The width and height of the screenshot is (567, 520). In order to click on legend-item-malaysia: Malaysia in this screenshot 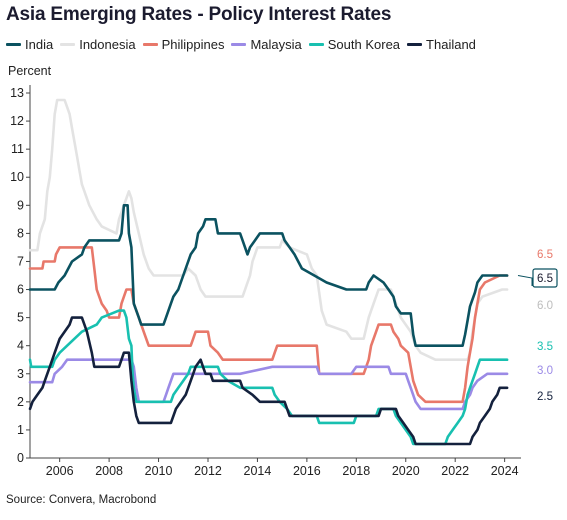, I will do `click(266, 44)`.